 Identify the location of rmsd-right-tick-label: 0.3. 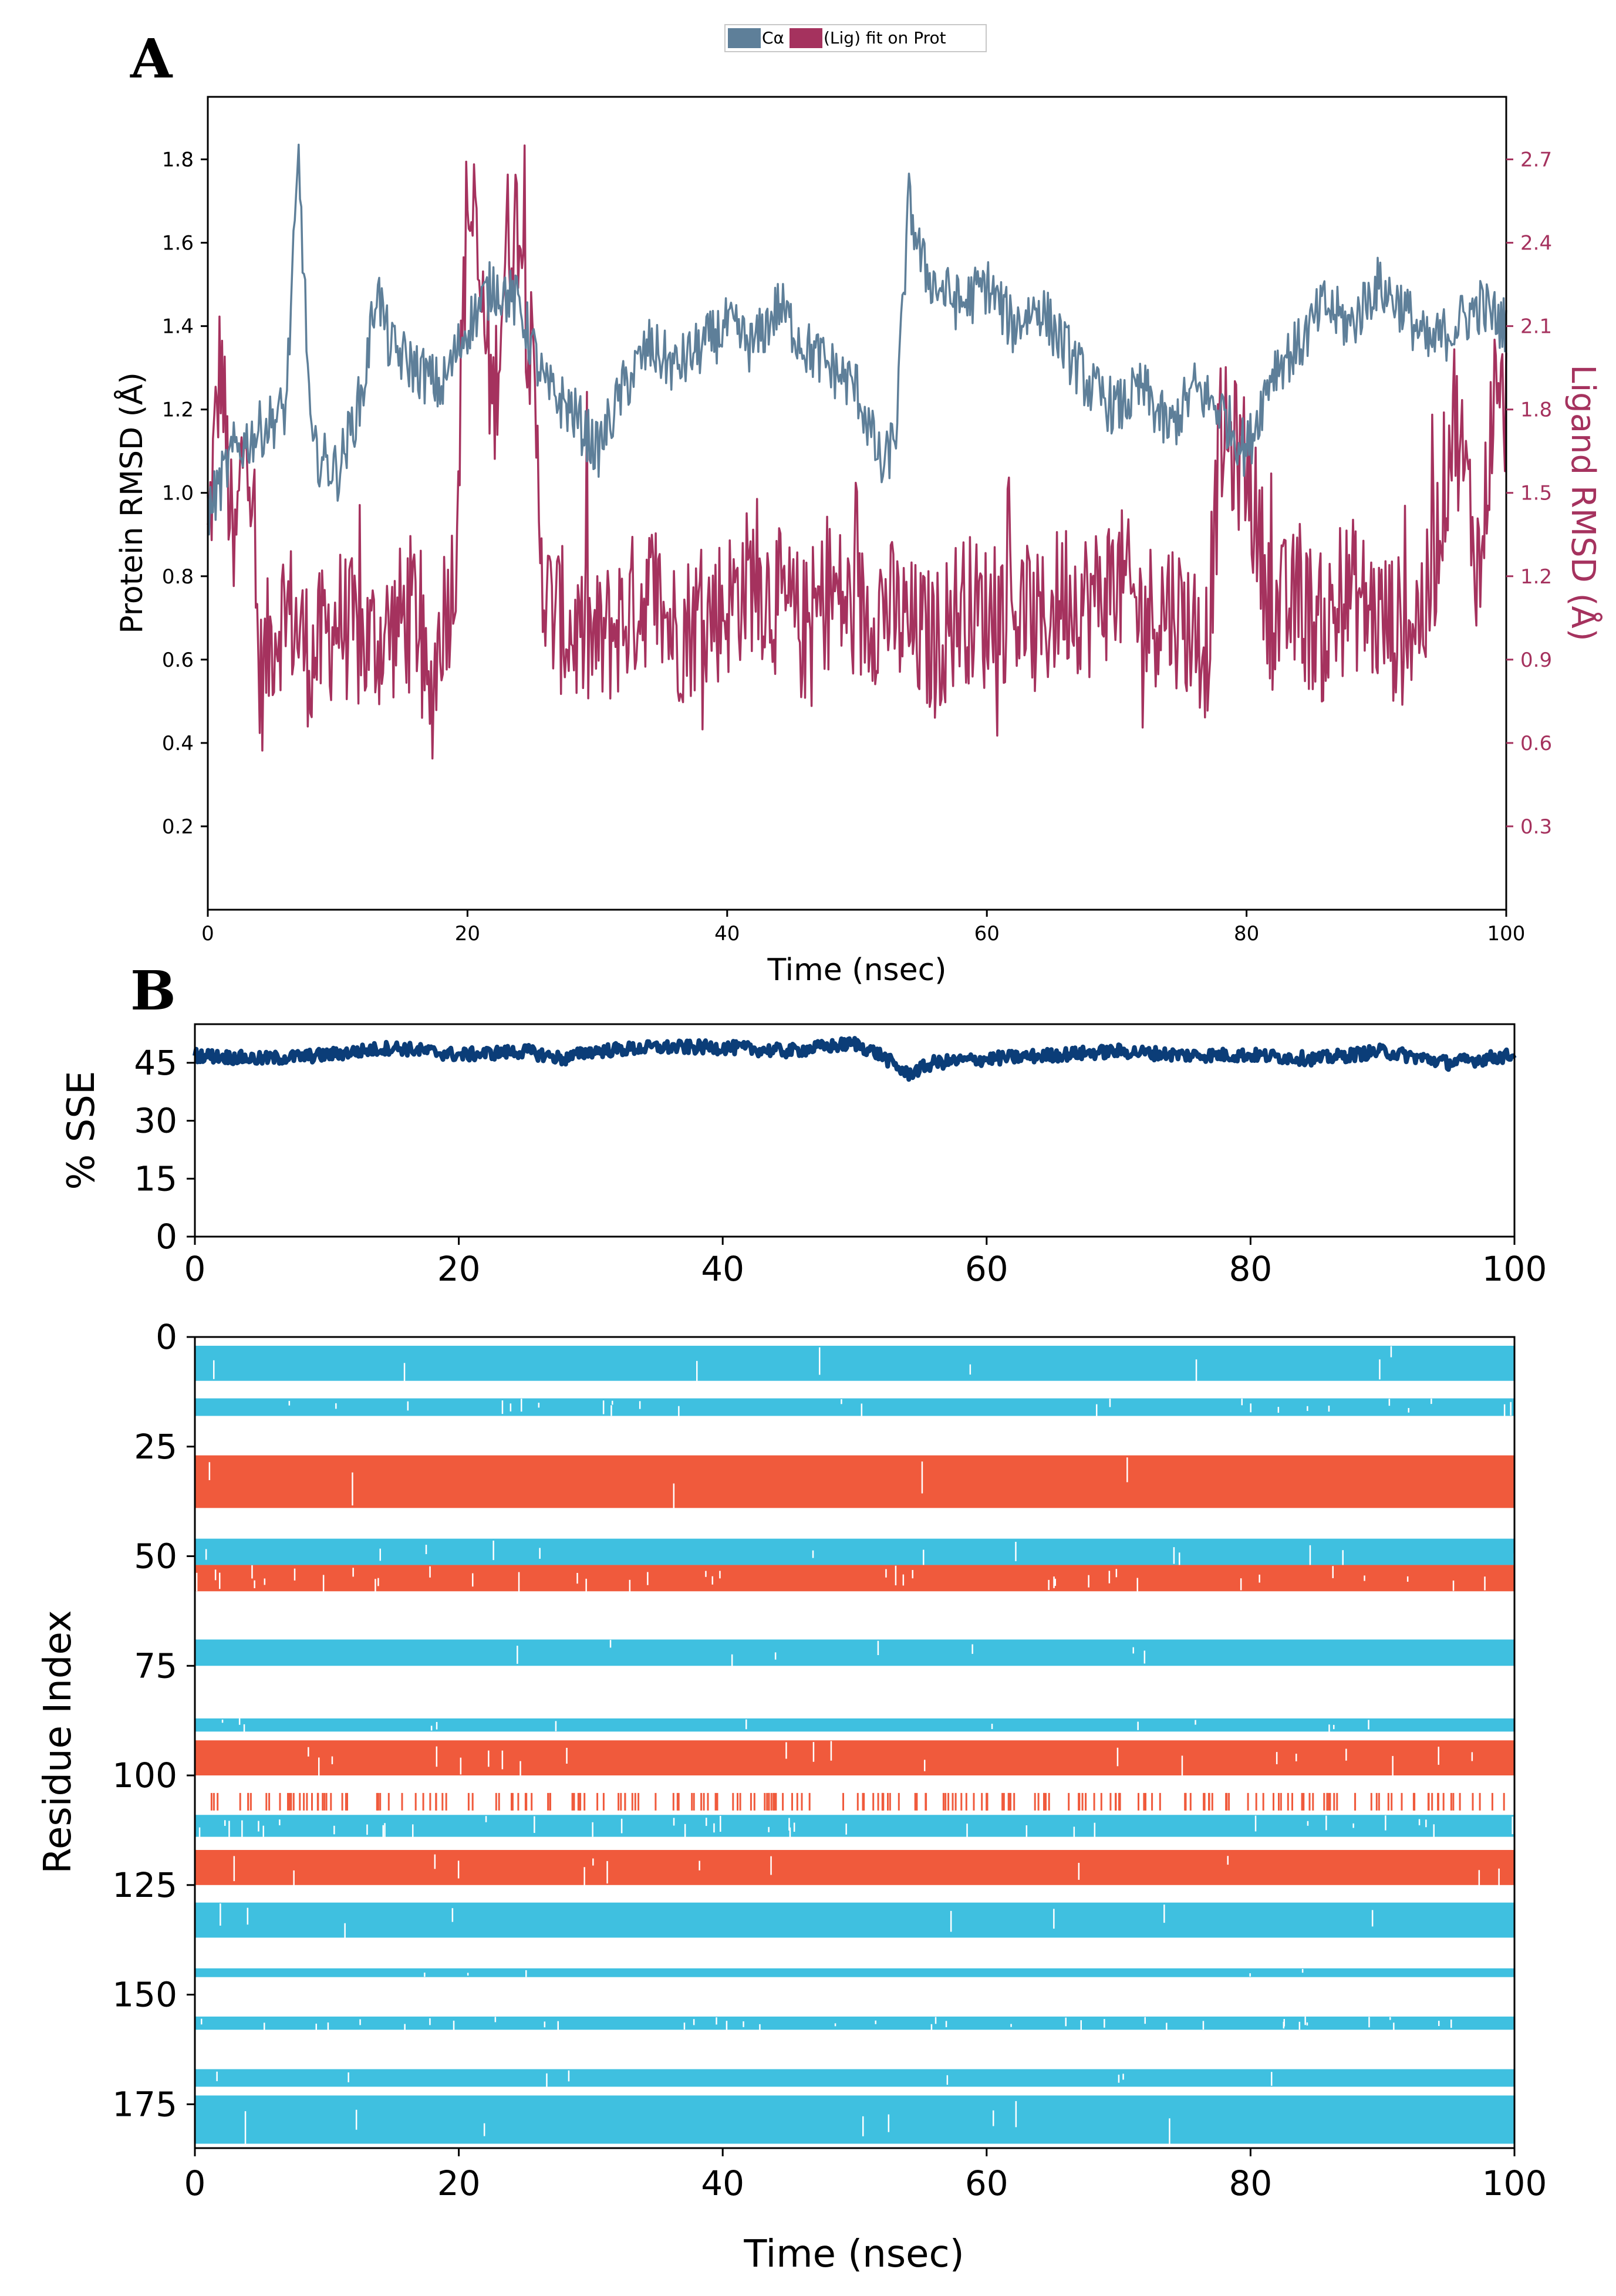
(1536, 827).